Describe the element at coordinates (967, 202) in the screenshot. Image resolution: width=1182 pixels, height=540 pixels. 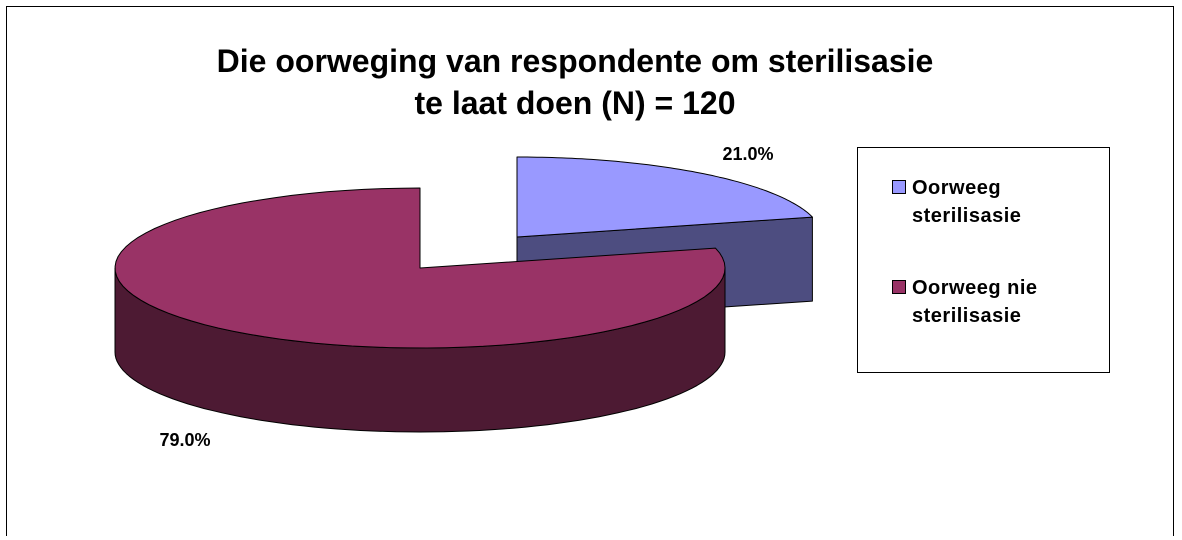
I see `legend-label: Oorweeg sterilisasie` at that location.